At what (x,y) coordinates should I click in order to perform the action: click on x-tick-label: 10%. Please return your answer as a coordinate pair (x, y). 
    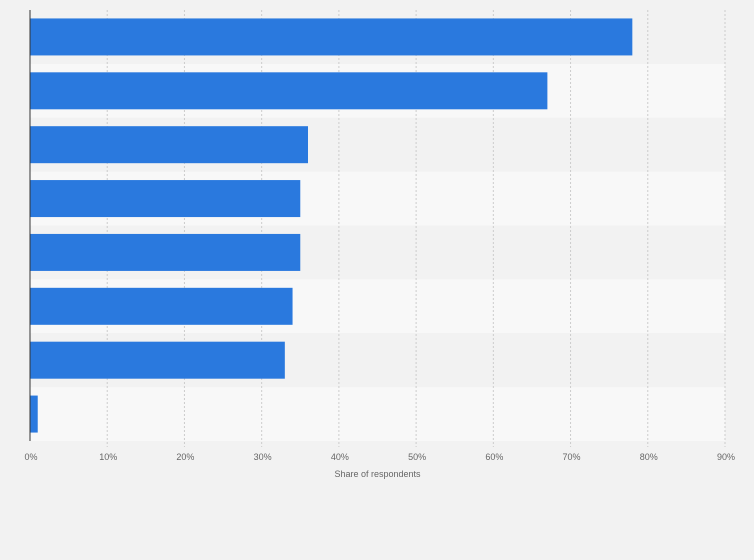
    Looking at the image, I should click on (108, 457).